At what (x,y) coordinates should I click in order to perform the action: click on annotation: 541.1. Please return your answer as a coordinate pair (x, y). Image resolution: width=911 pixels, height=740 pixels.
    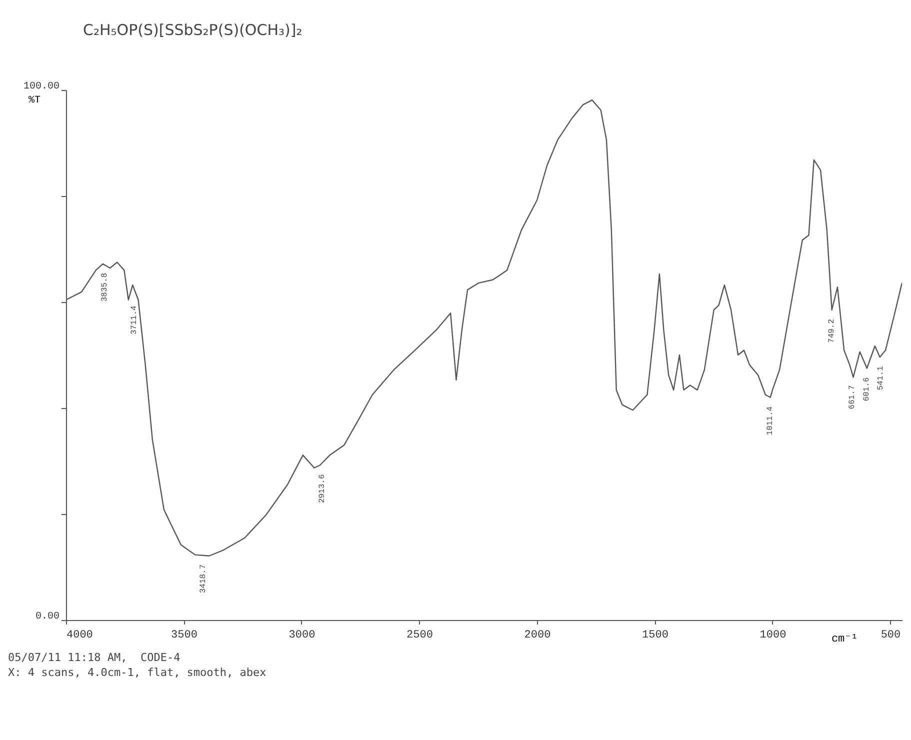
    Looking at the image, I should click on (881, 378).